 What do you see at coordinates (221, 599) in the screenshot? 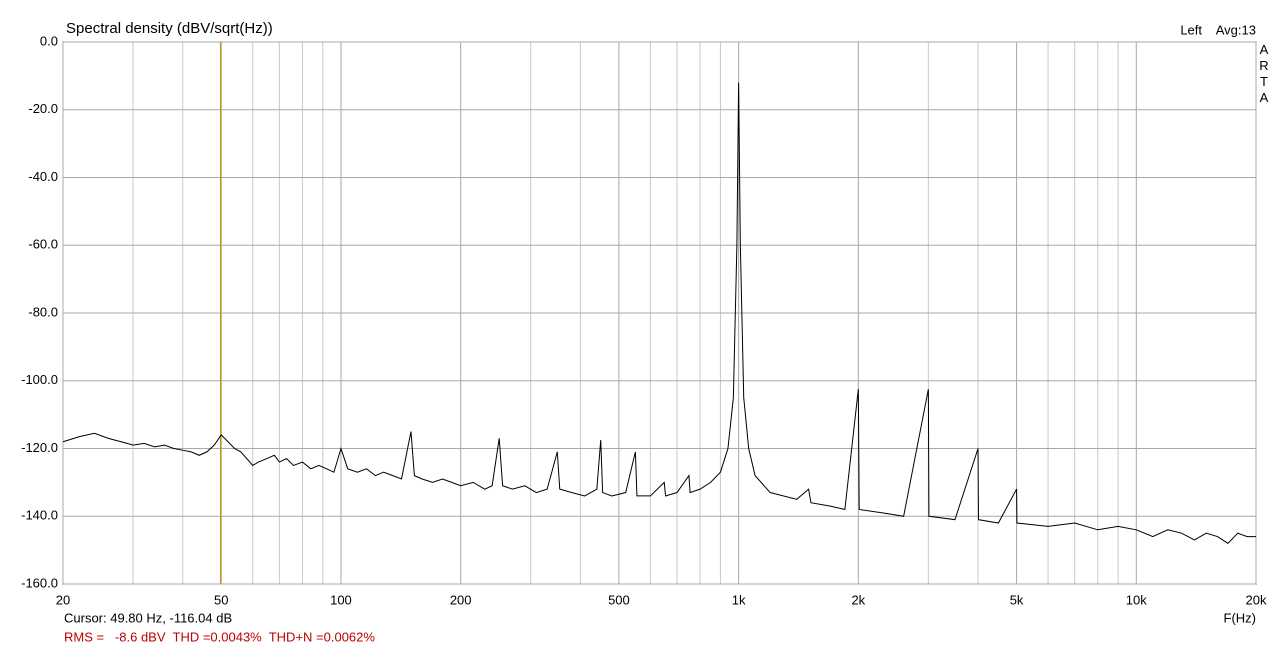
I see `x-tick-label: 50` at bounding box center [221, 599].